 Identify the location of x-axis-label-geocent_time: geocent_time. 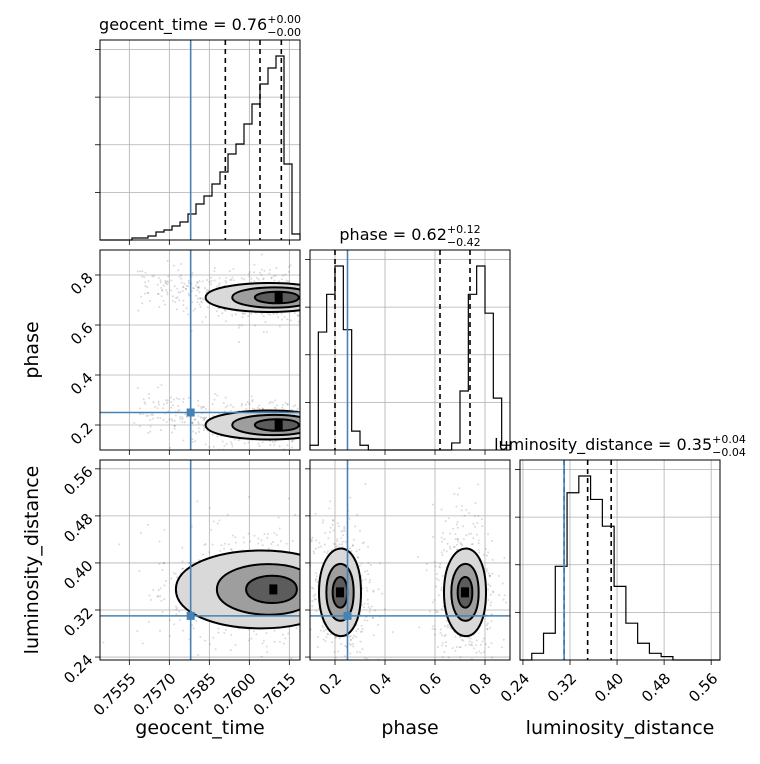
(199, 728).